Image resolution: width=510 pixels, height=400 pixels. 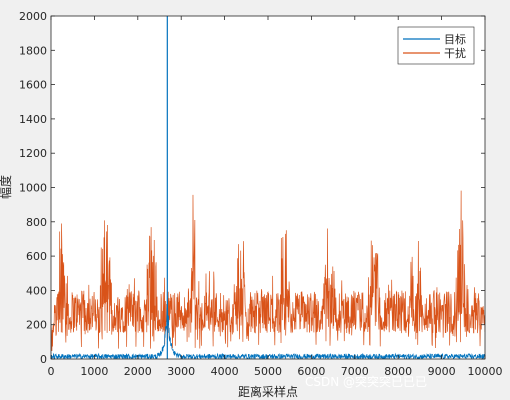 What do you see at coordinates (33, 85) in the screenshot?
I see `y-tick-label: 1600` at bounding box center [33, 85].